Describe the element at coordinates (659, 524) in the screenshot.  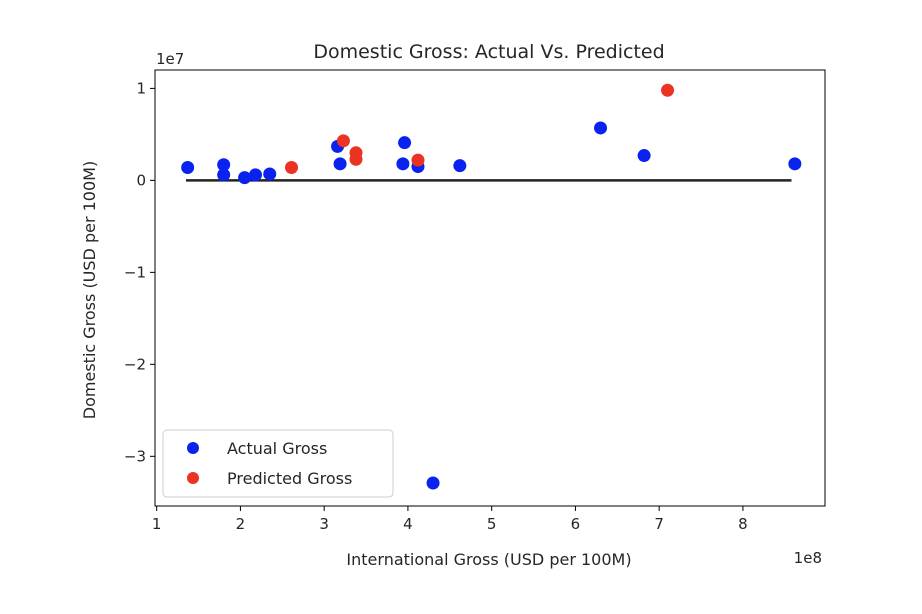
I see `x-tick-label: 7` at that location.